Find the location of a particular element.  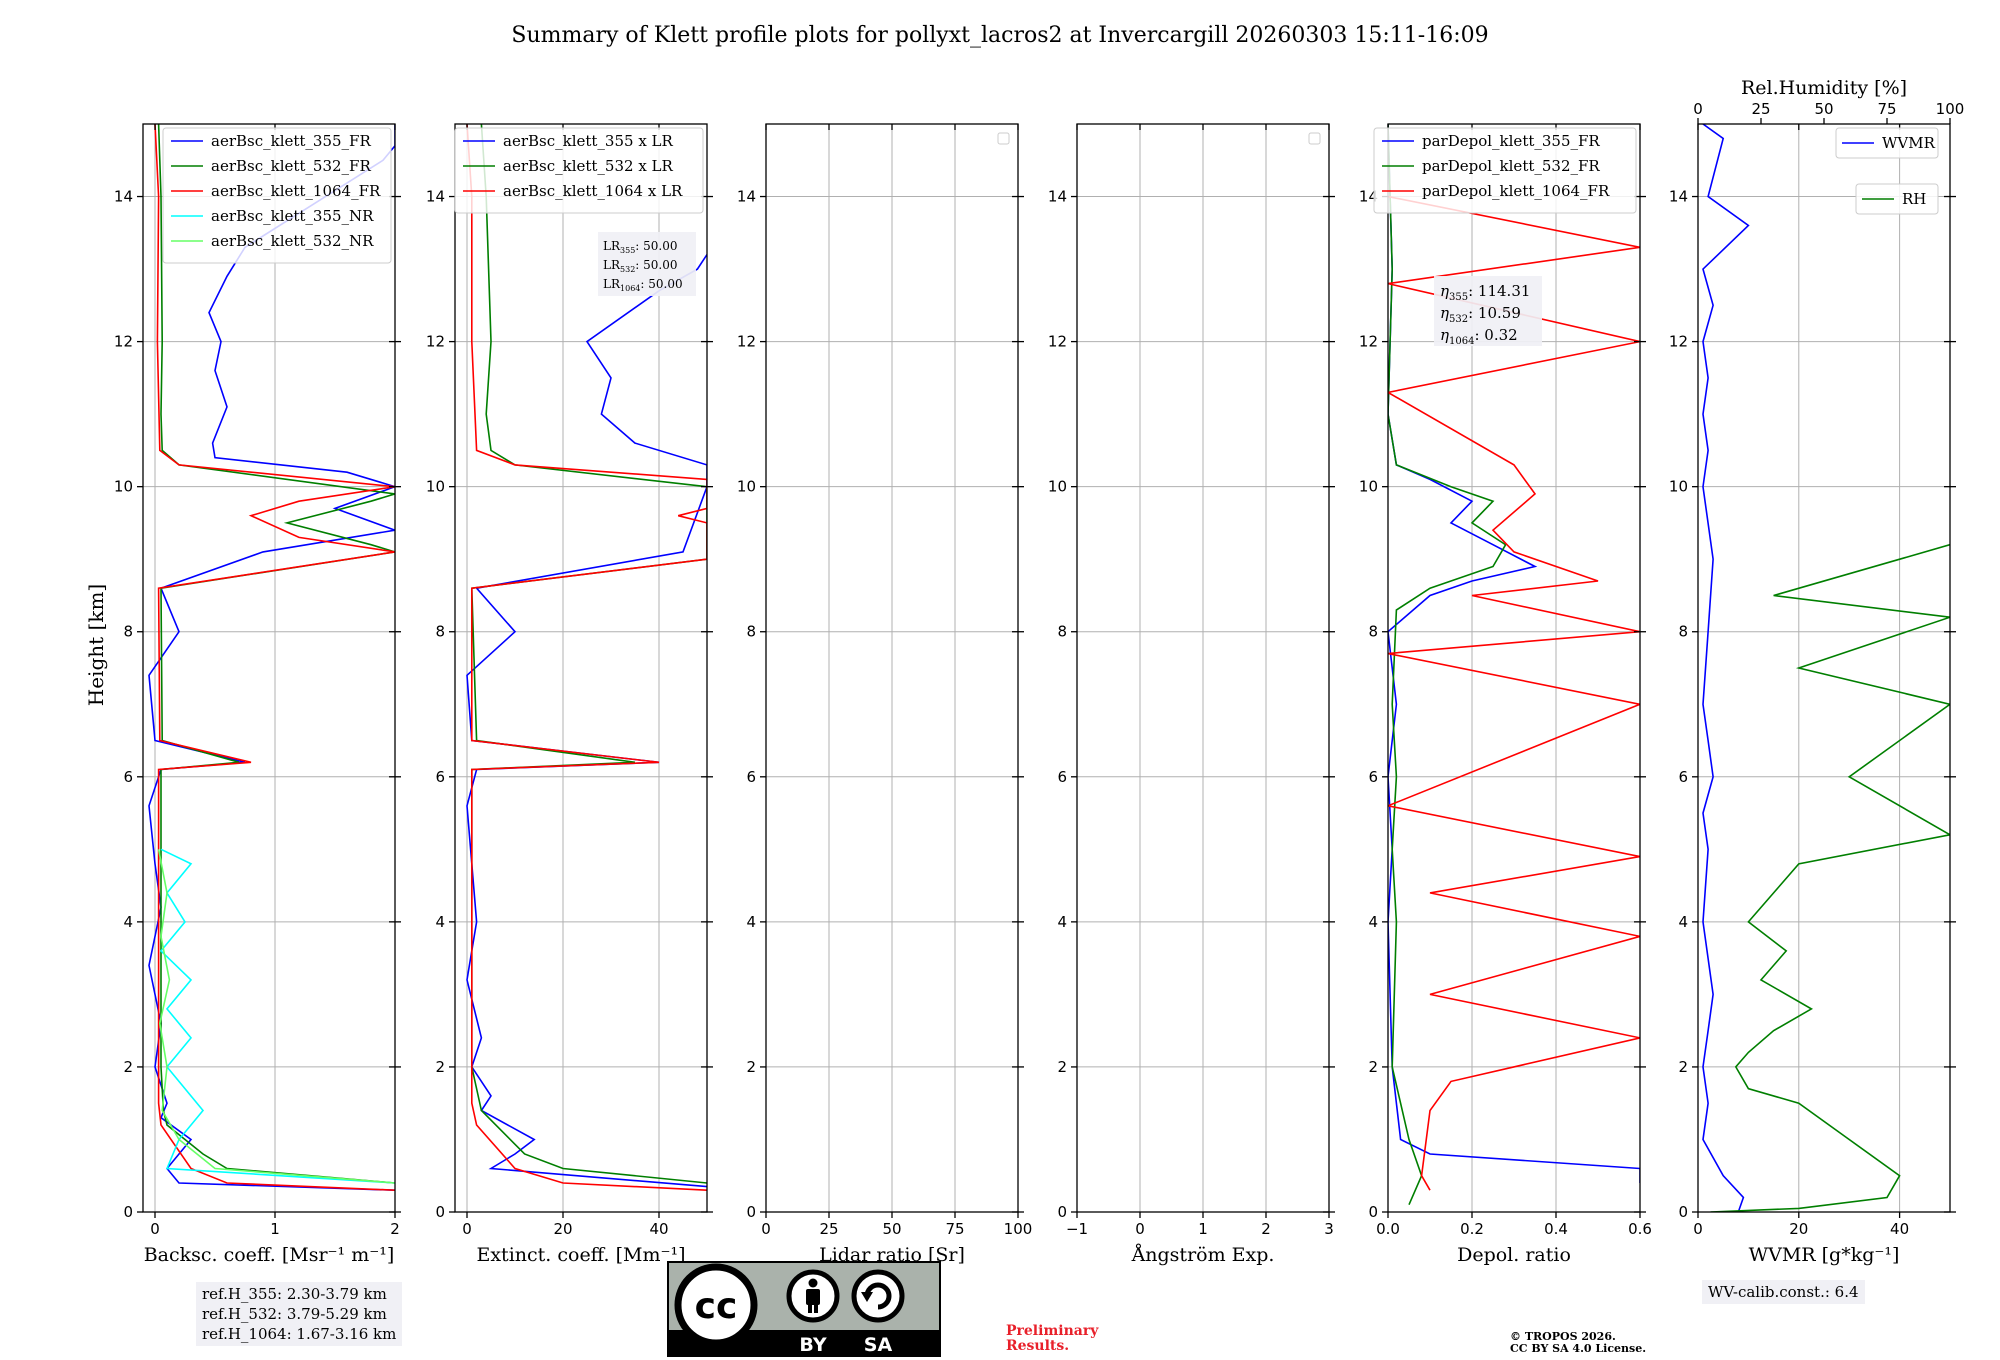

legend-label: parDepol_klett_355_FR is located at coordinates (1511, 141).